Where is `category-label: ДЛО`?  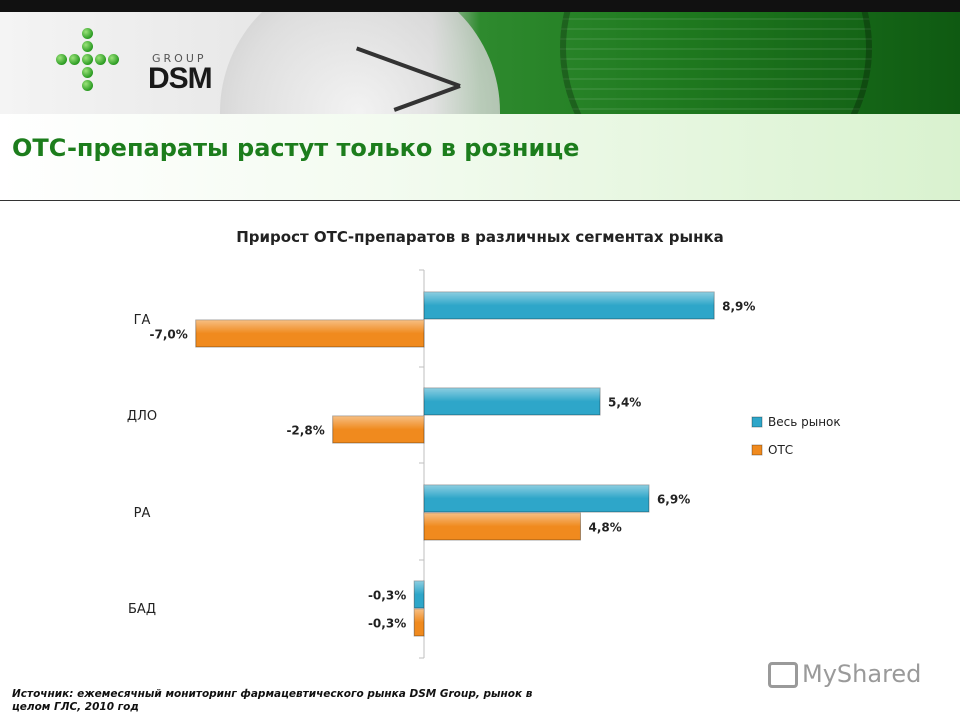 category-label: ДЛО is located at coordinates (142, 416).